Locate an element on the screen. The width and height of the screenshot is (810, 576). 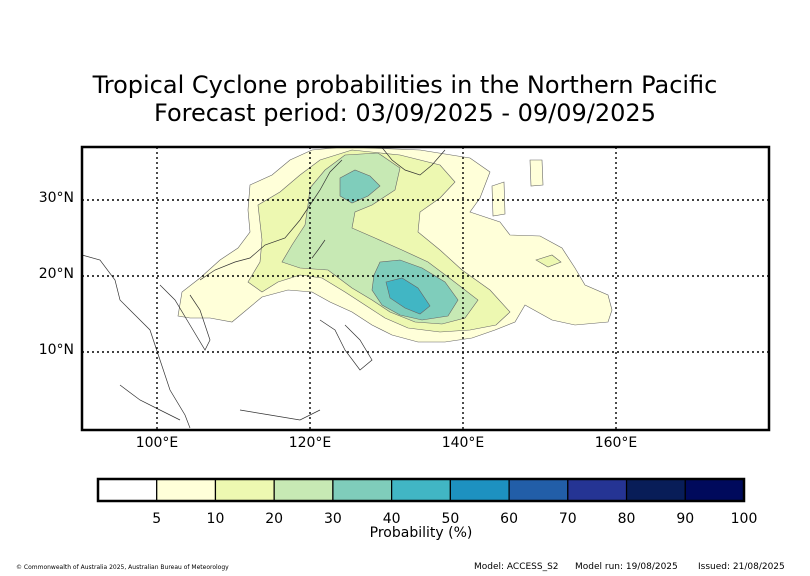
probability-region-5-east is located at coordinates (536, 173).